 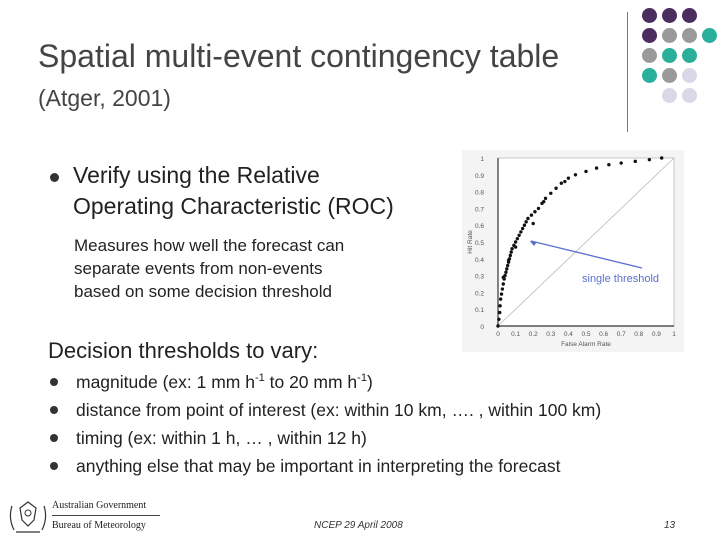 I want to click on x-tick-label: 0.5, so click(x=585, y=334).